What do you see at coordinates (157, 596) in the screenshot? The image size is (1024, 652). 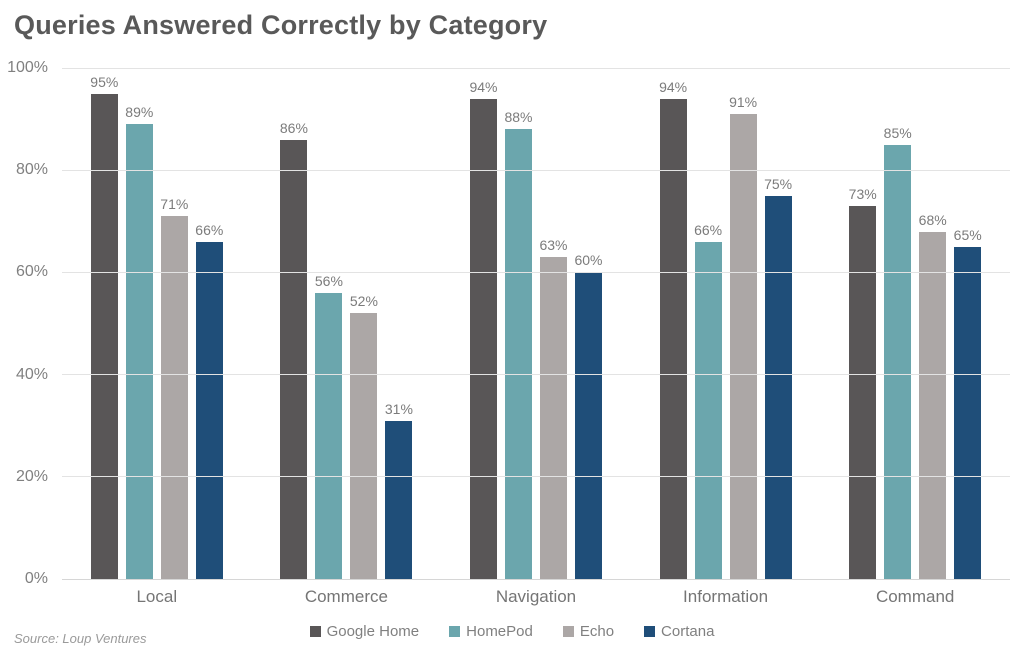 I see `x-tick-label-local: Local` at bounding box center [157, 596].